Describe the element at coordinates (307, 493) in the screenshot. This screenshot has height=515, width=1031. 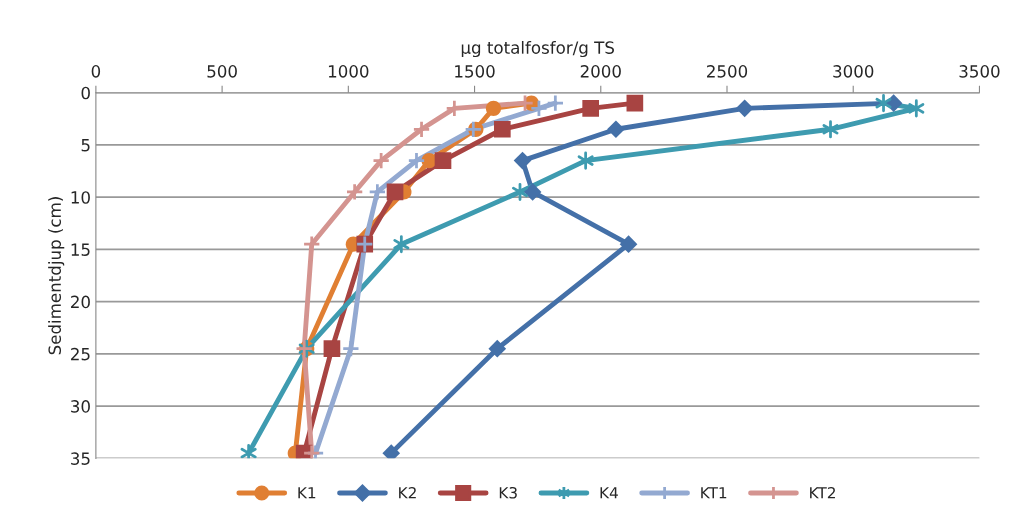
I see `legend-label: K1` at that location.